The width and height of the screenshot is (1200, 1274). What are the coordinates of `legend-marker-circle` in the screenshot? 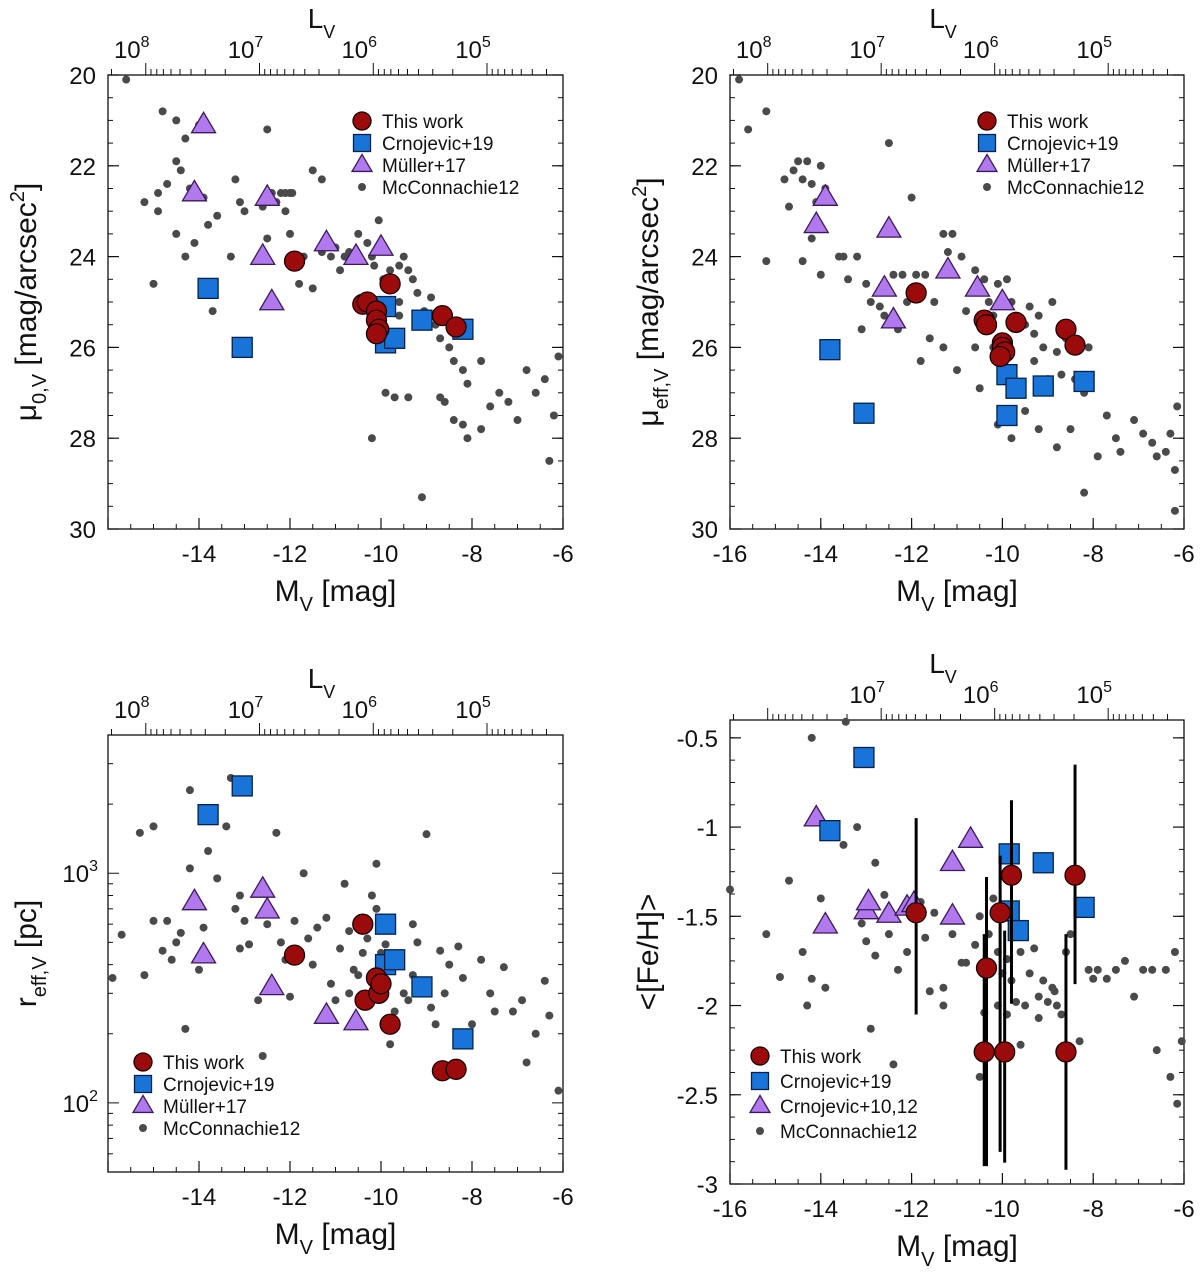 It's located at (143, 1062).